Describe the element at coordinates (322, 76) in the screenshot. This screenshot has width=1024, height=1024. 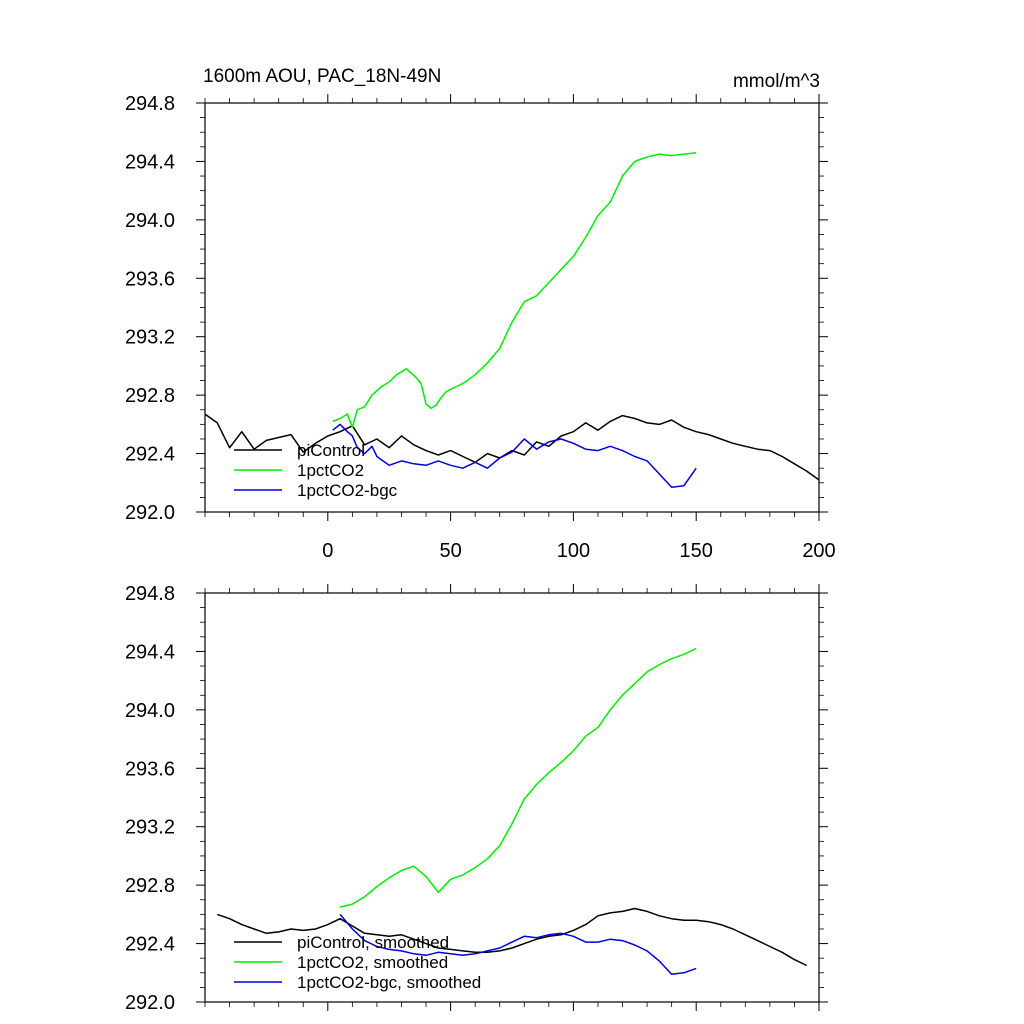
I see `chart-title: 1600m AOU, PAC_18N-49N` at that location.